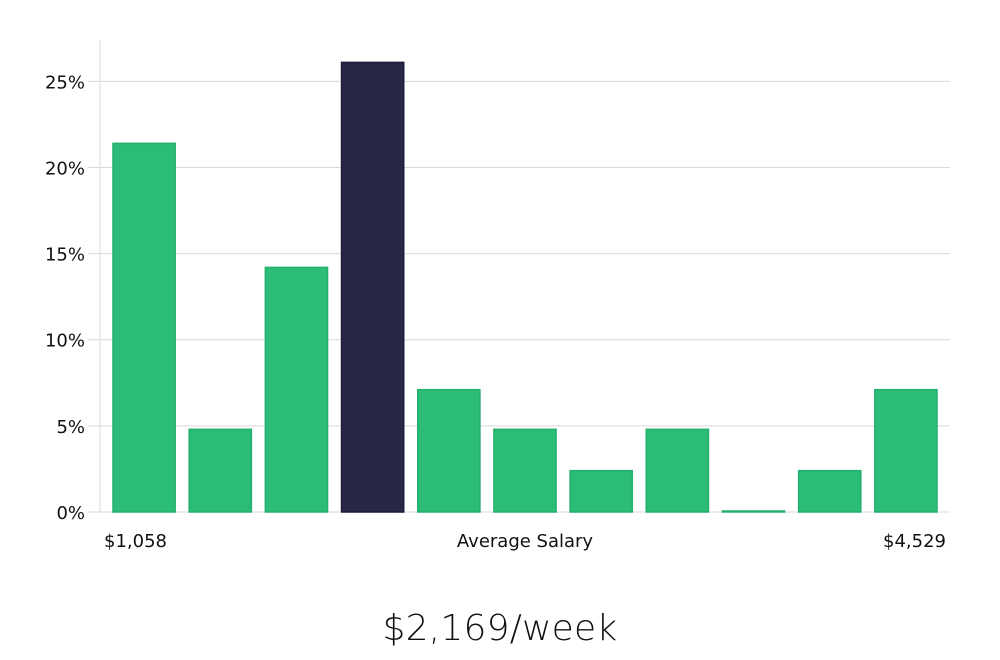 Image resolution: width=1000 pixels, height=660 pixels. I want to click on y-tick-label: 25%, so click(65, 82).